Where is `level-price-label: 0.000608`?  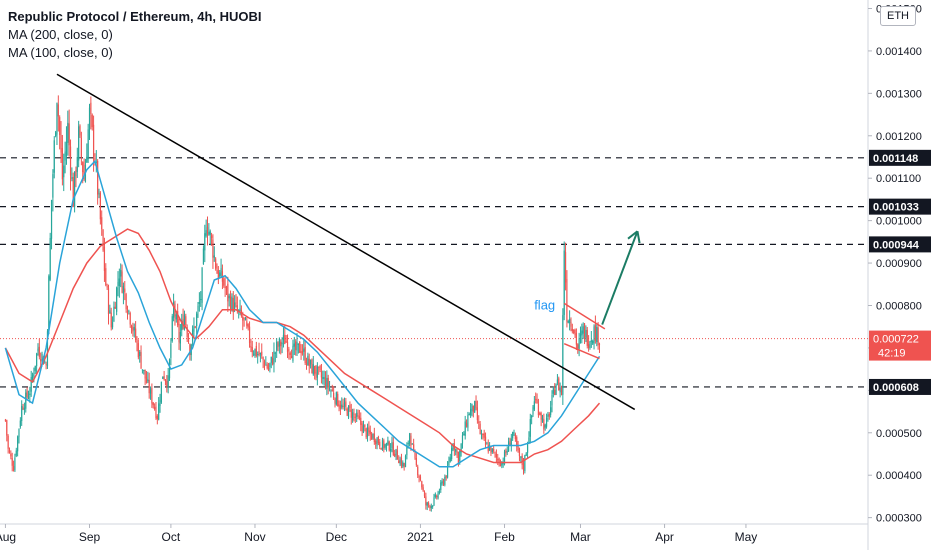 level-price-label: 0.000608 is located at coordinates (896, 388).